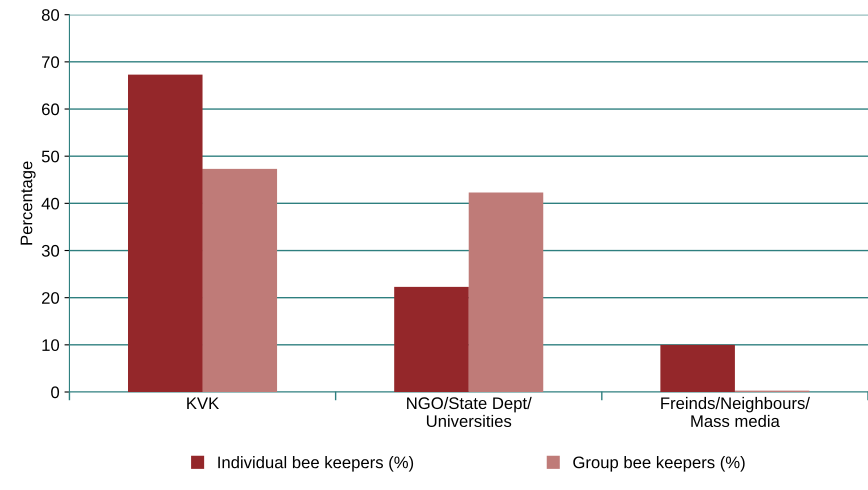 The width and height of the screenshot is (868, 490). I want to click on x-tick-label: KVK, so click(203, 403).